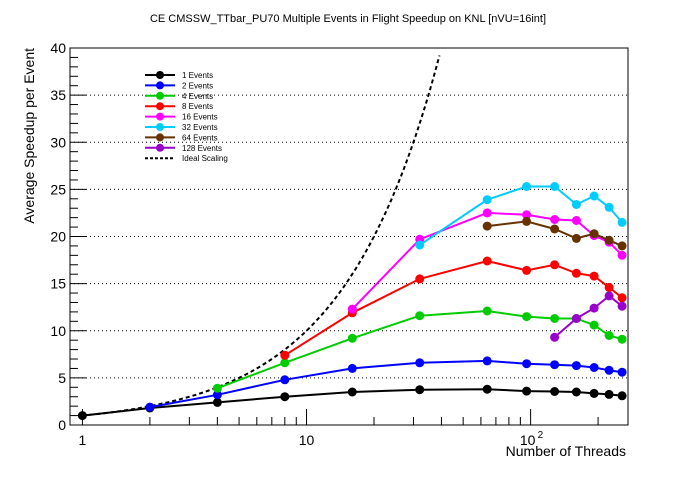  I want to click on legend-label: 4 Events, so click(197, 96).